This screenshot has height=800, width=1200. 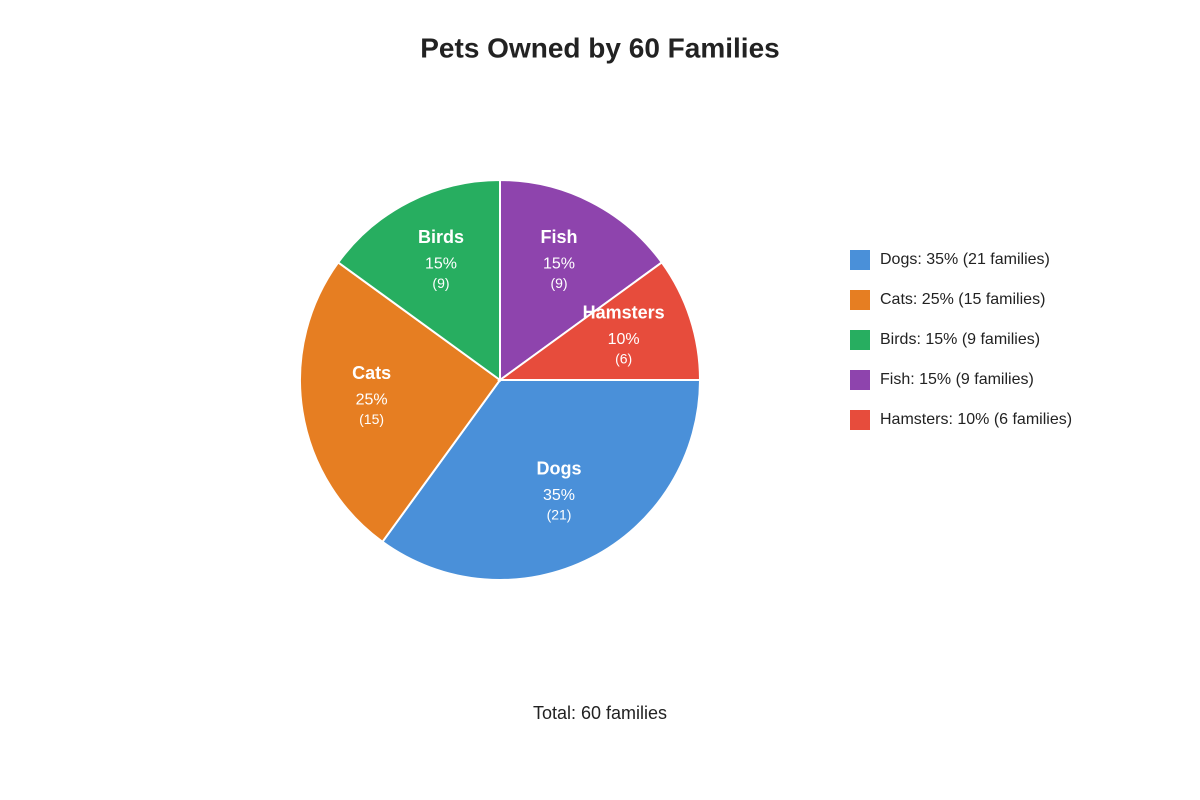 I want to click on slice-name: Cats, so click(x=371, y=373).